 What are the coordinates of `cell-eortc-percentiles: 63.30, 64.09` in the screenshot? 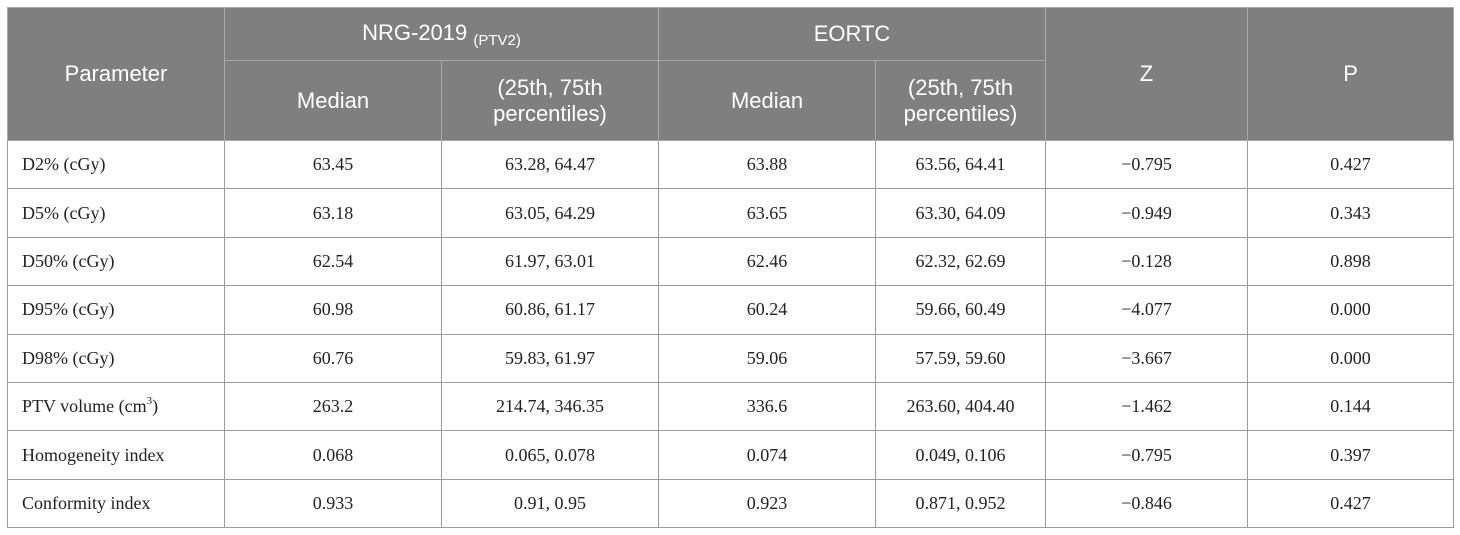 It's located at (961, 213).